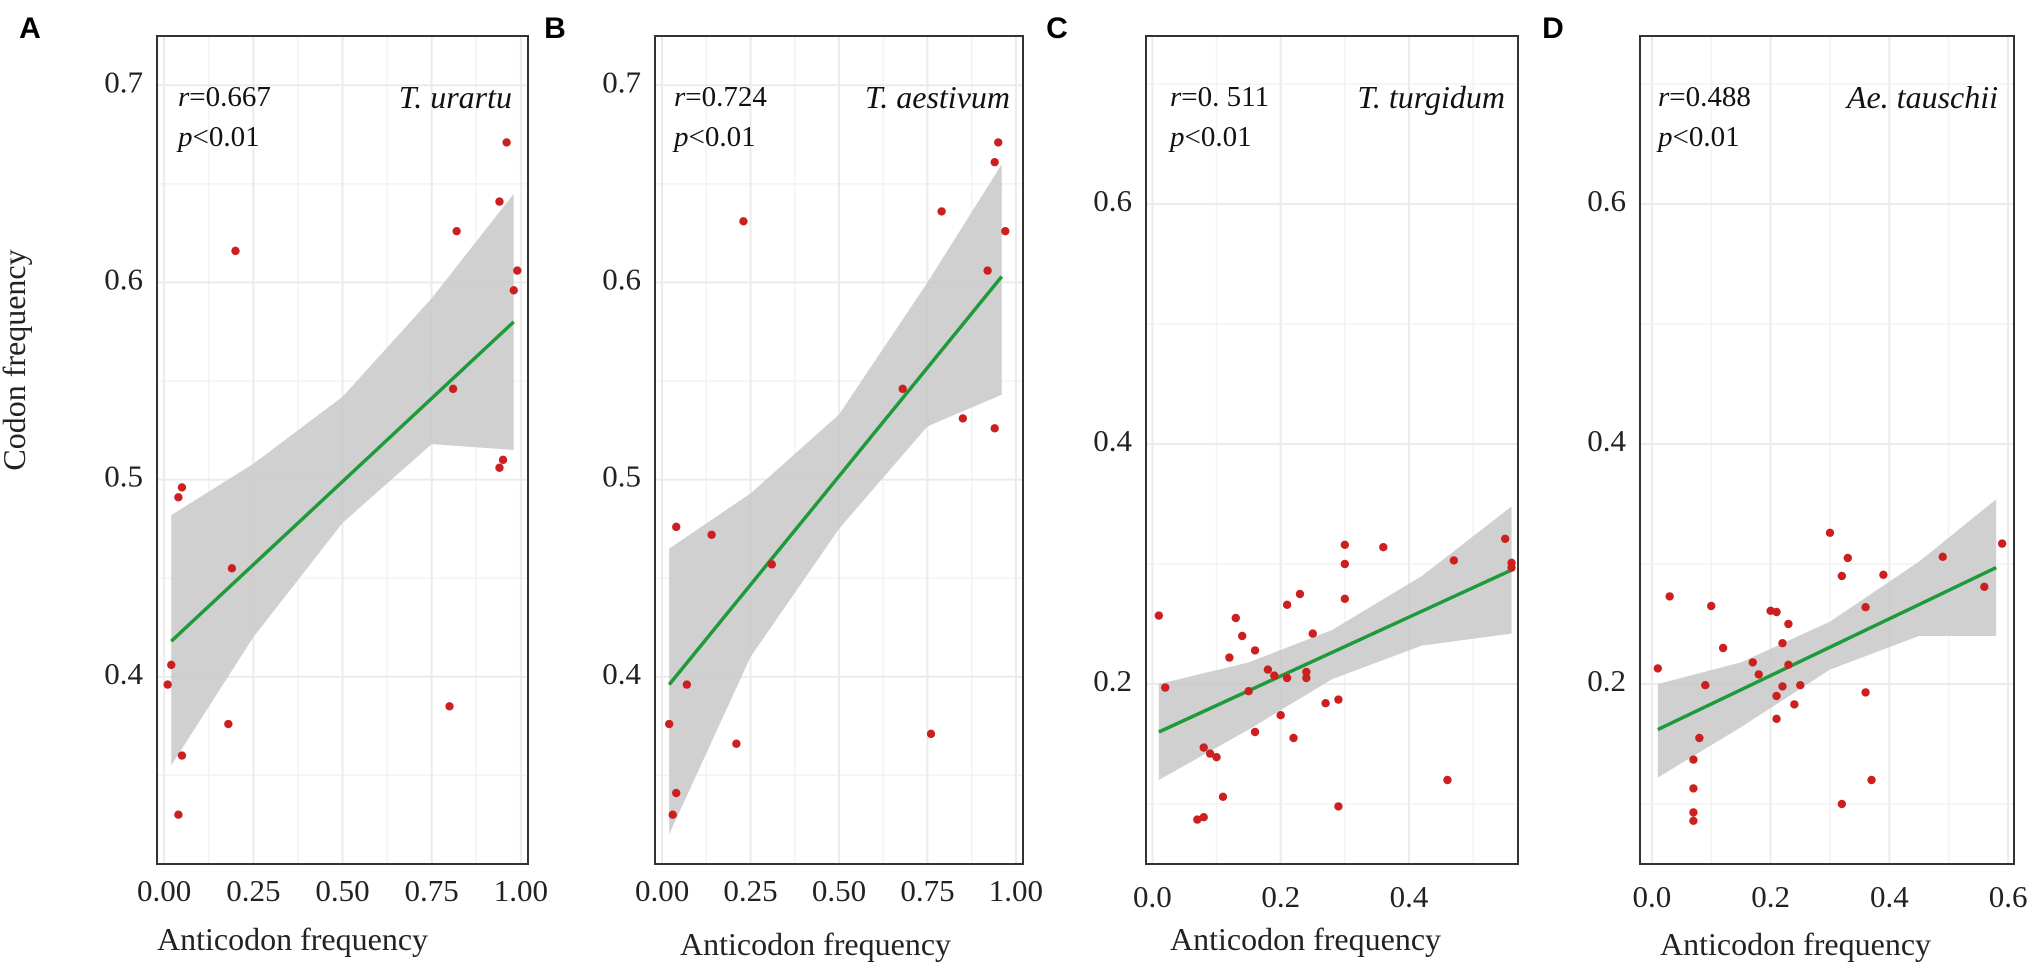 The height and width of the screenshot is (979, 2033). I want to click on y-tick-label: 0.5, so click(123, 476).